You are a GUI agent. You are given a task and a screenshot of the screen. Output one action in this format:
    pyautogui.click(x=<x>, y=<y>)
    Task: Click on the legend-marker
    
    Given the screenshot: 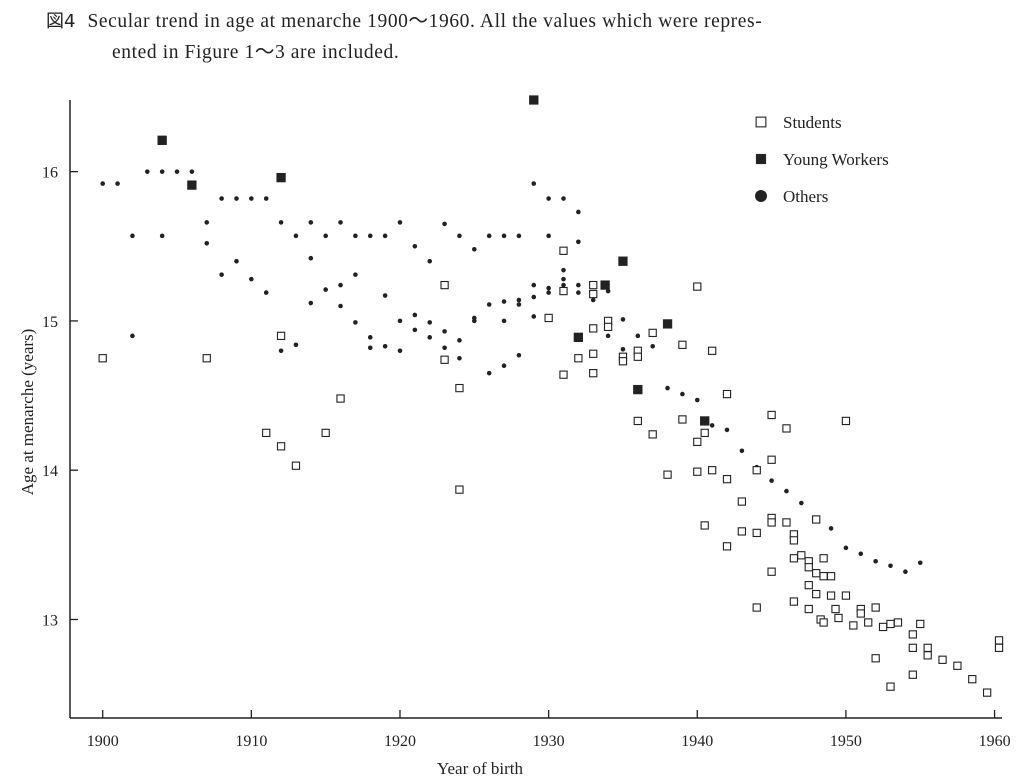 What is the action you would take?
    pyautogui.click(x=761, y=159)
    